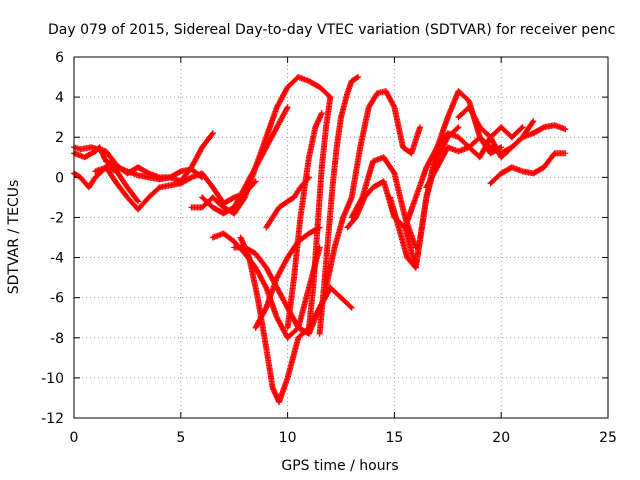 Image resolution: width=640 pixels, height=480 pixels. Describe the element at coordinates (59, 98) in the screenshot. I see `y-tick-label: 4` at that location.